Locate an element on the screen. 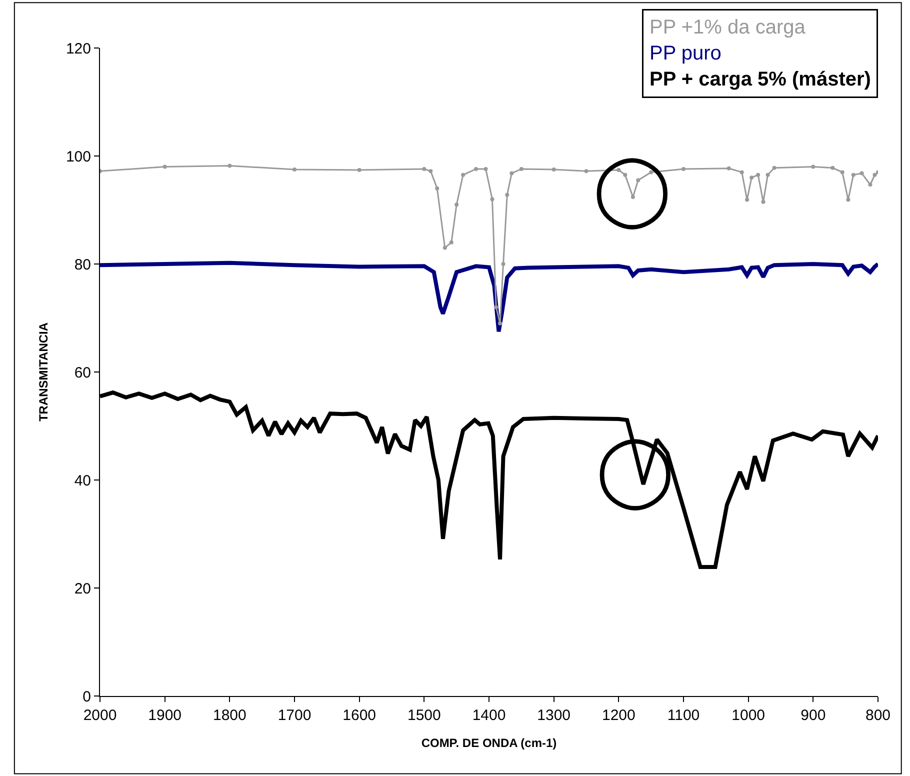 Image resolution: width=910 pixels, height=776 pixels. y-tick-label: 20 is located at coordinates (82, 589).